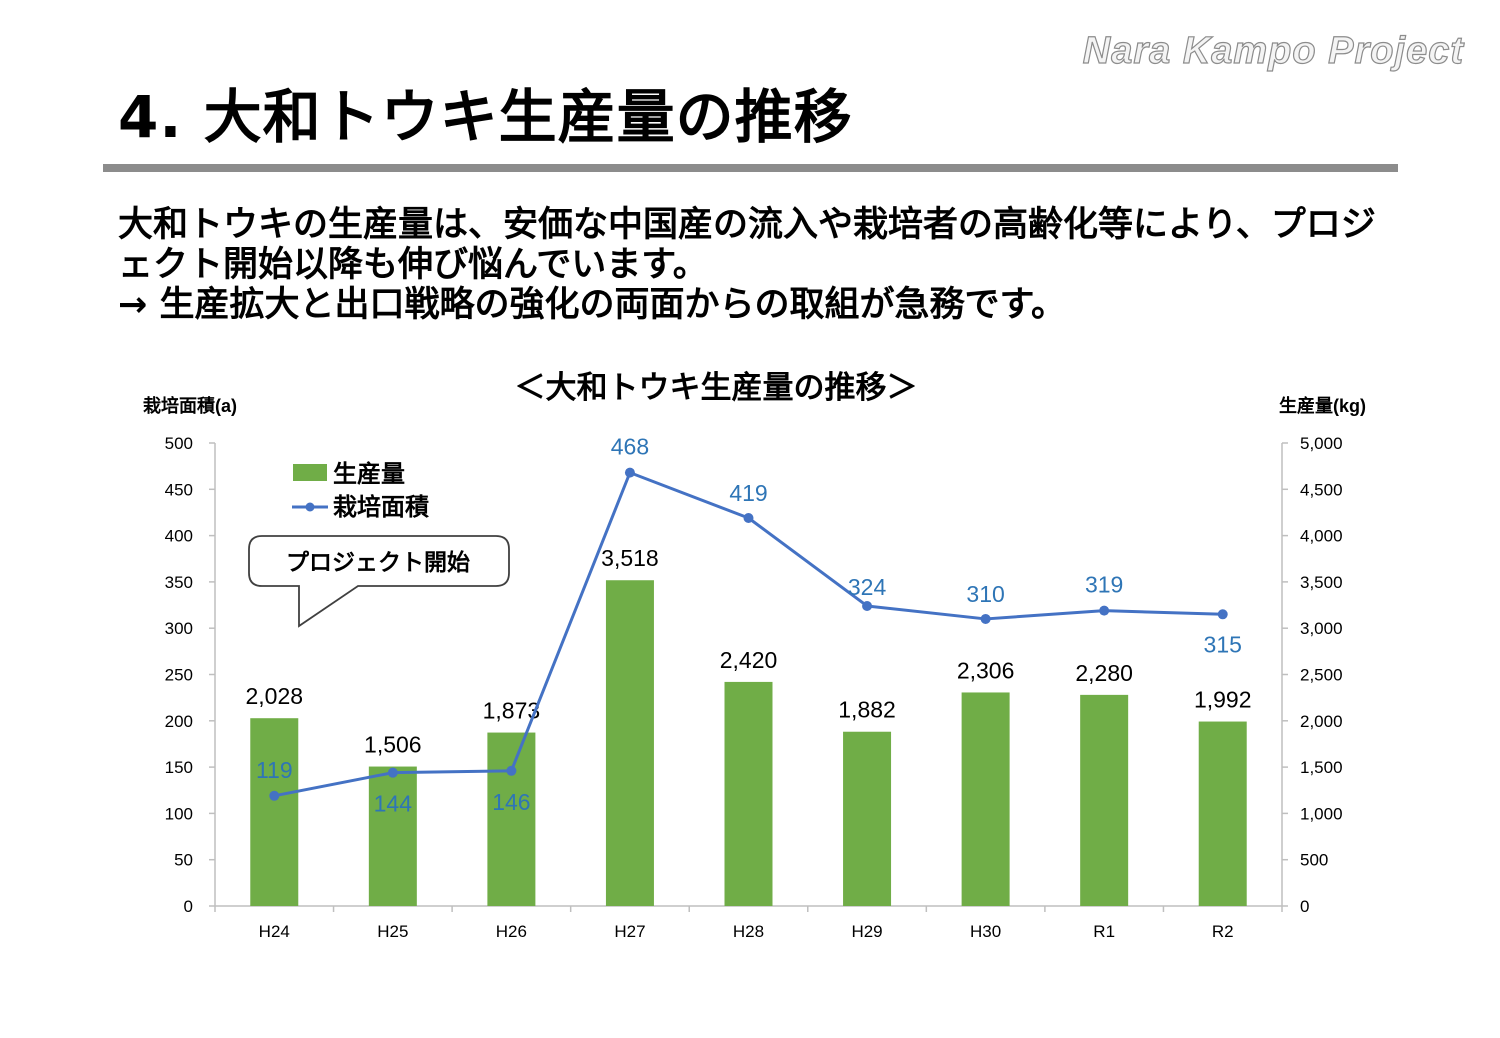 The height and width of the screenshot is (1038, 1500). What do you see at coordinates (393, 745) in the screenshot?
I see `bar-data-label: 1,506` at bounding box center [393, 745].